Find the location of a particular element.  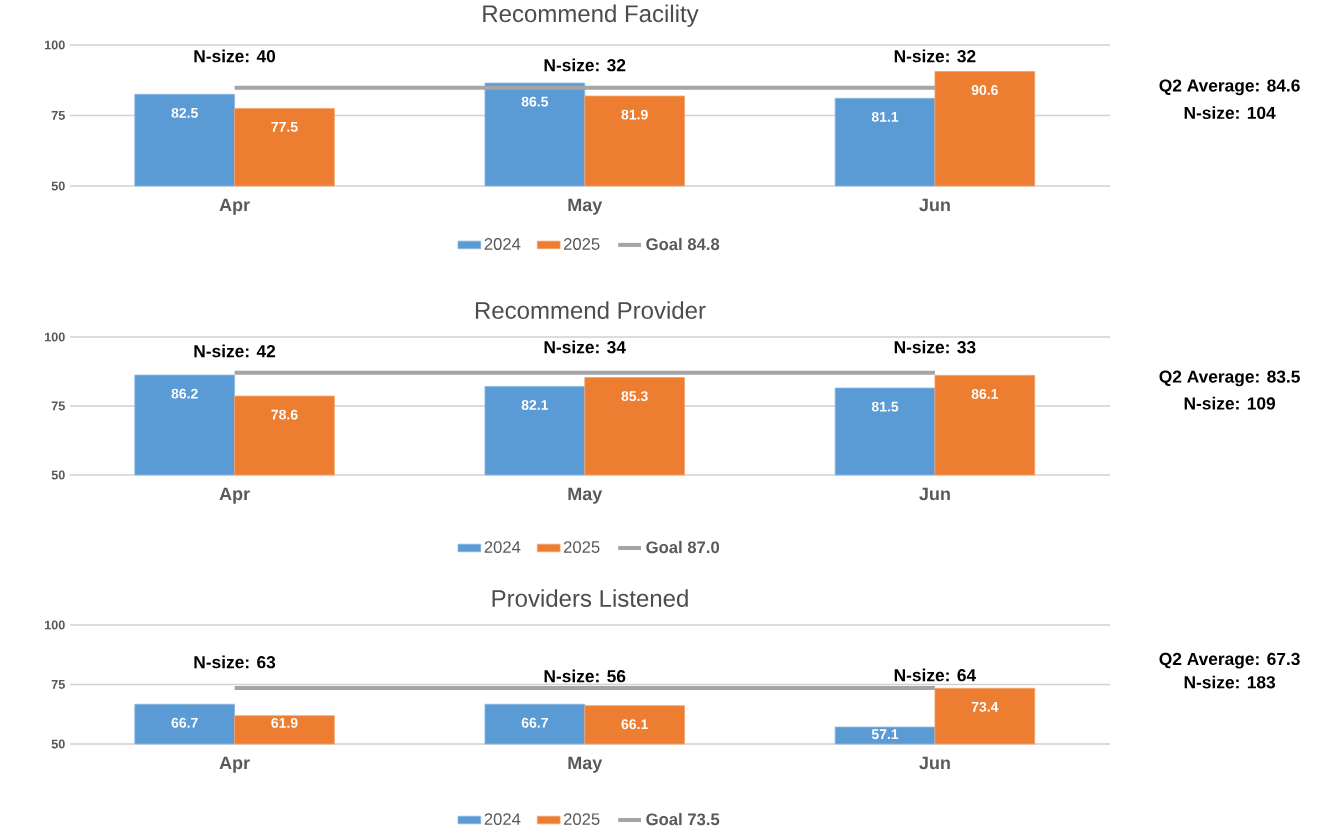

chart-title: Providers Listened is located at coordinates (590, 598).